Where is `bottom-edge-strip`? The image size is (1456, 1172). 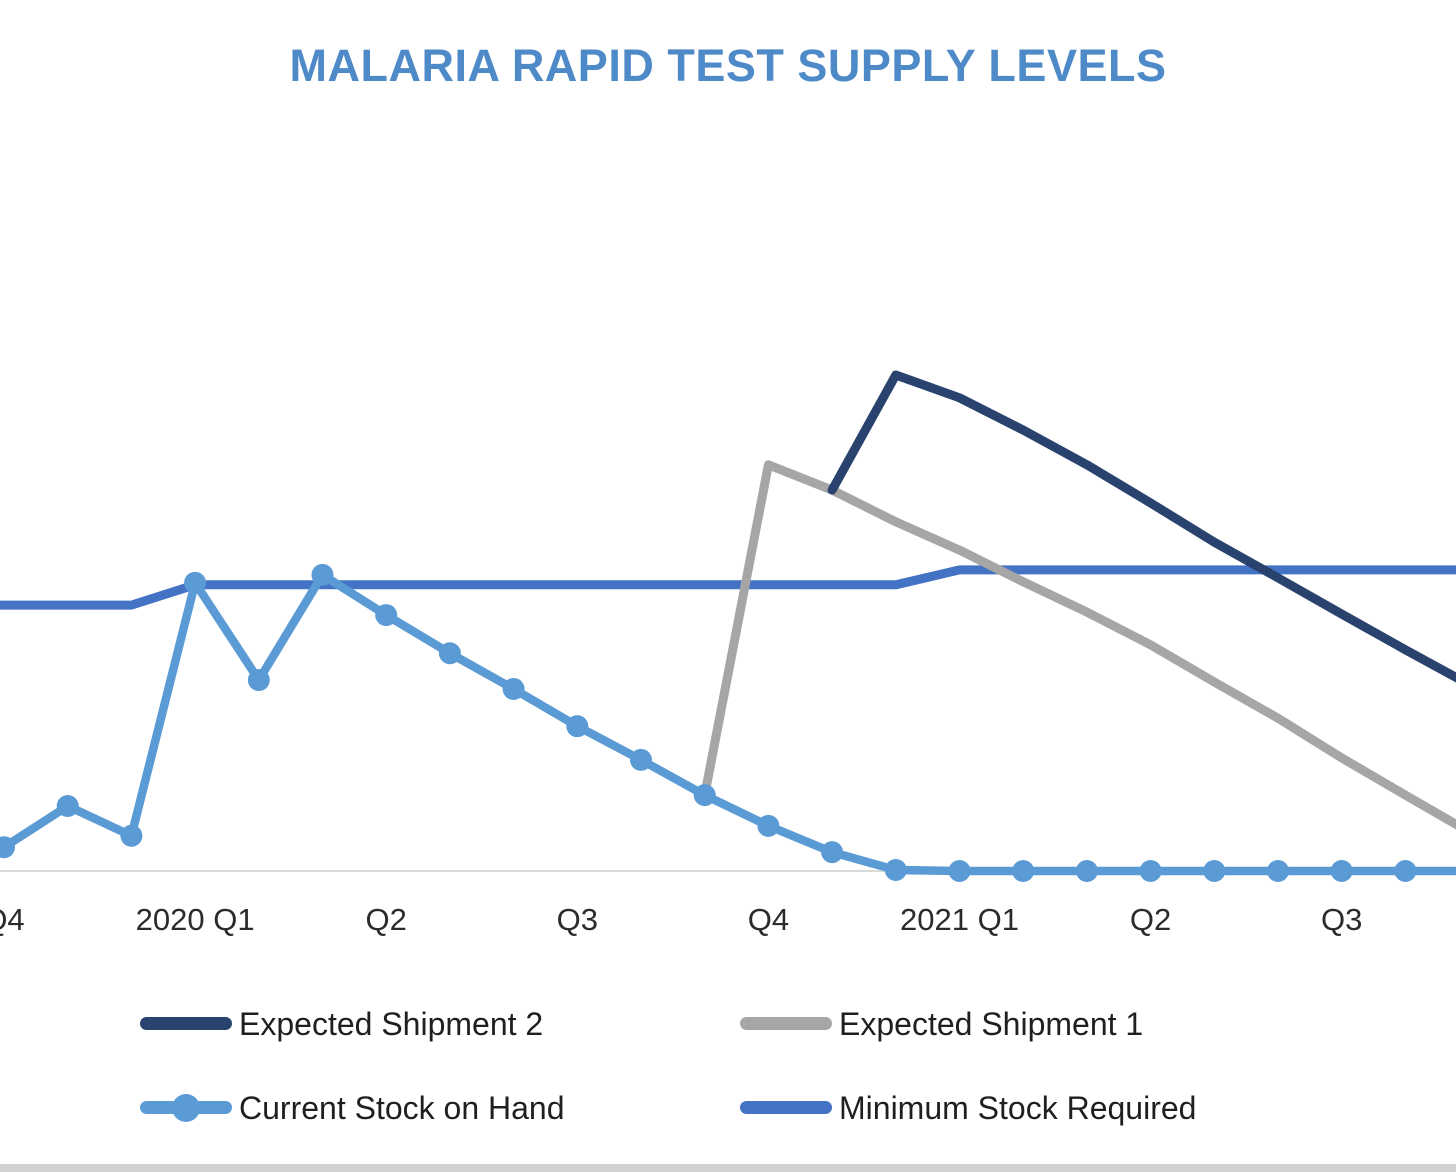 bottom-edge-strip is located at coordinates (728, 1168).